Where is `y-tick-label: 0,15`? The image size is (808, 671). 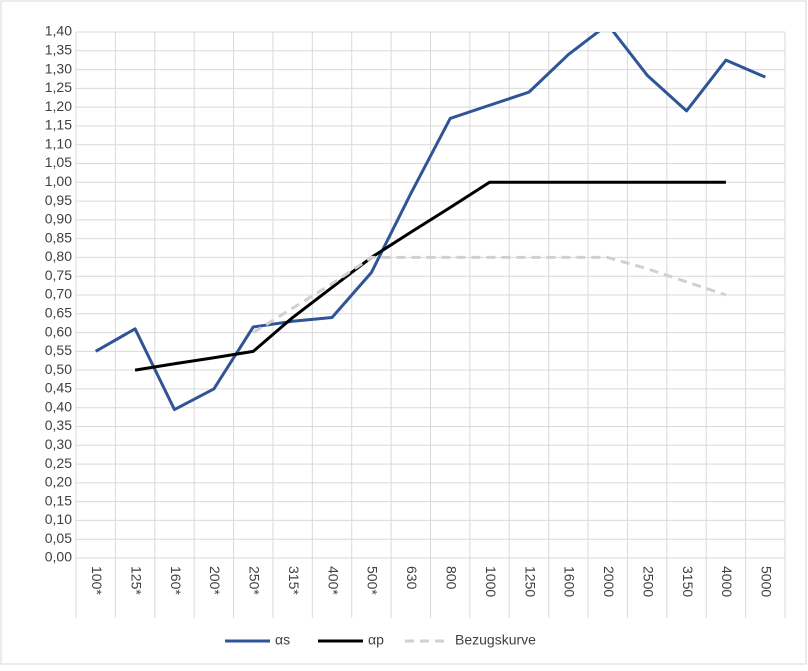
y-tick-label: 0,15 is located at coordinates (58, 500).